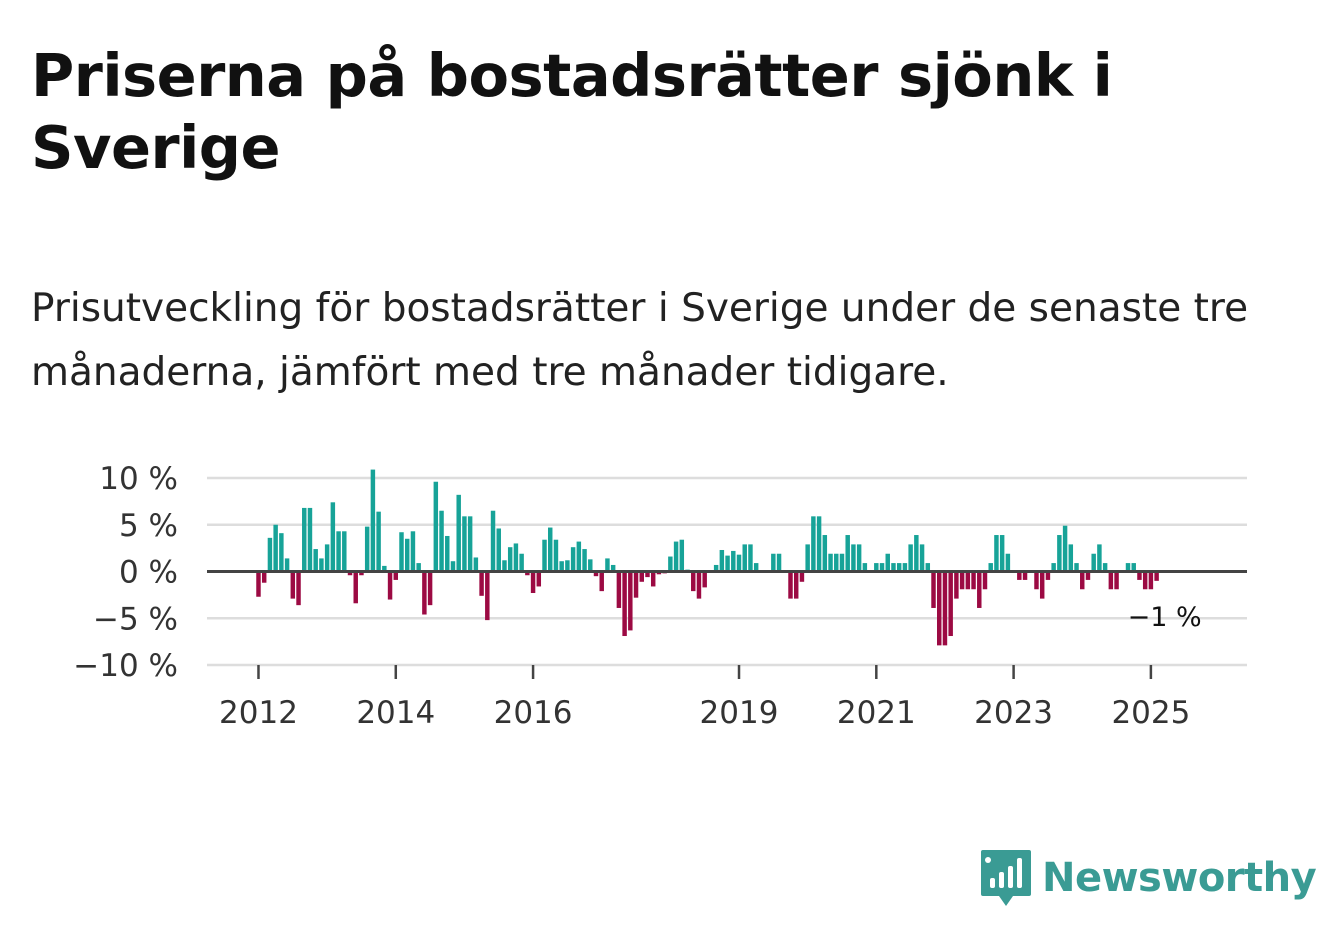 This screenshot has width=1322, height=939. I want to click on newsworthy-logo-text: Newsworthy, so click(1179, 878).